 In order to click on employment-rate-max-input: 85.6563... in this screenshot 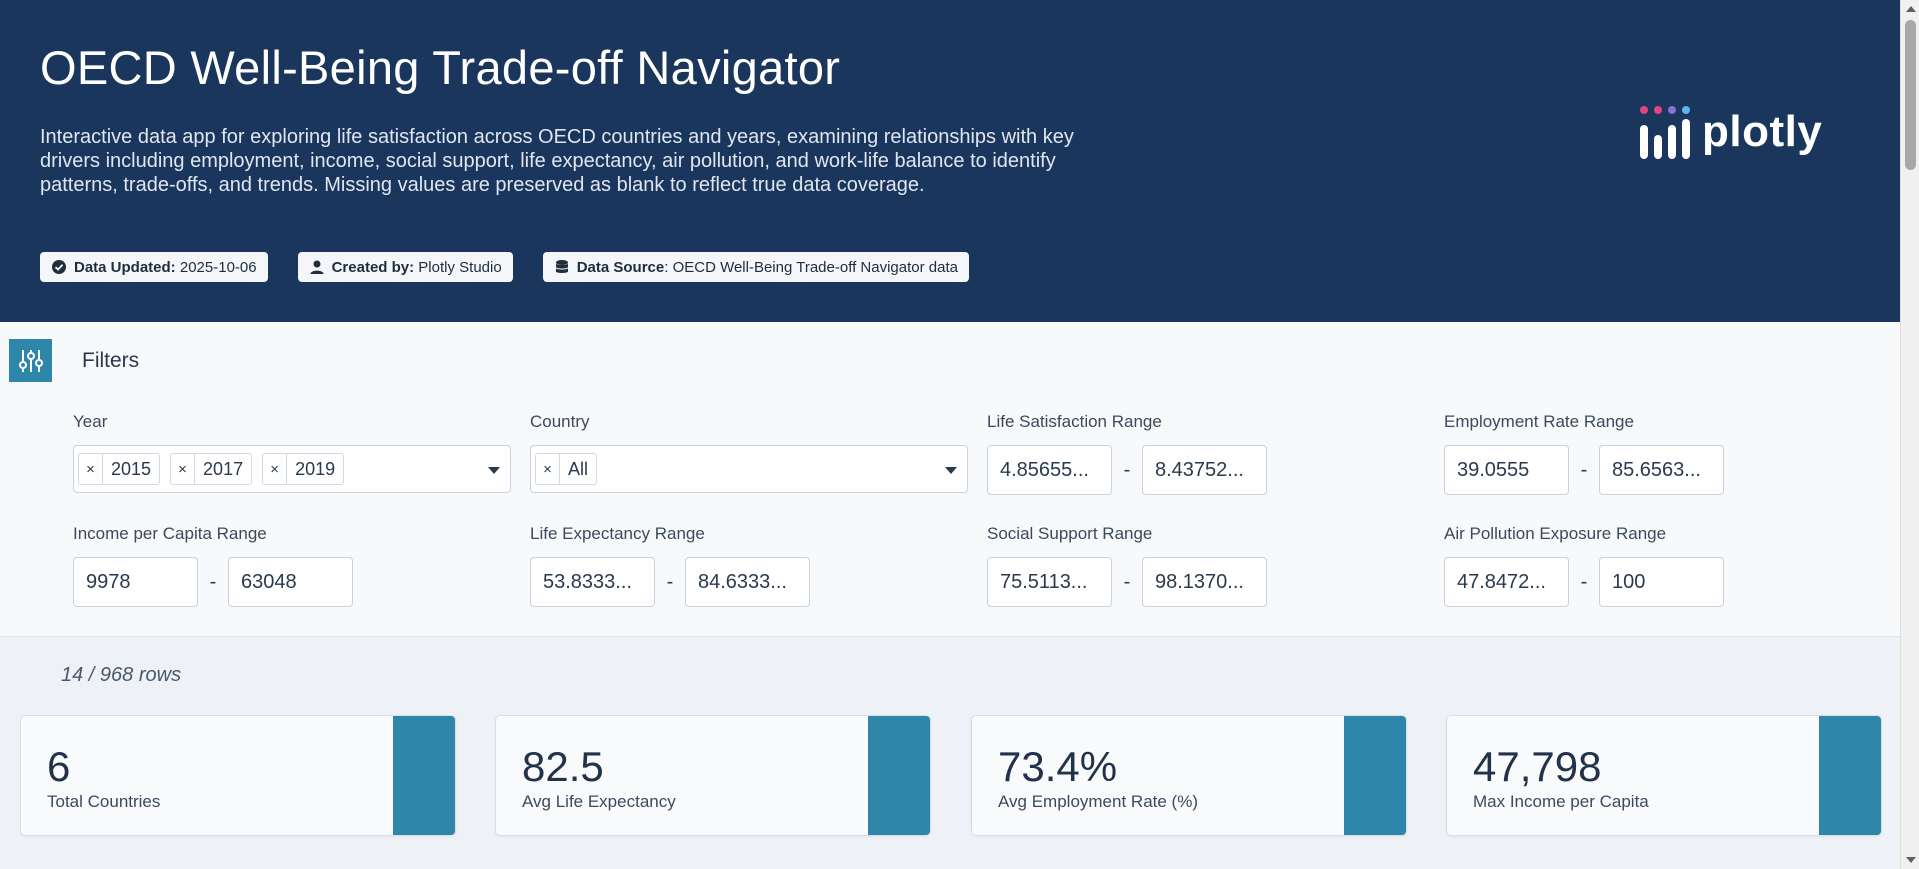, I will do `click(1661, 470)`.